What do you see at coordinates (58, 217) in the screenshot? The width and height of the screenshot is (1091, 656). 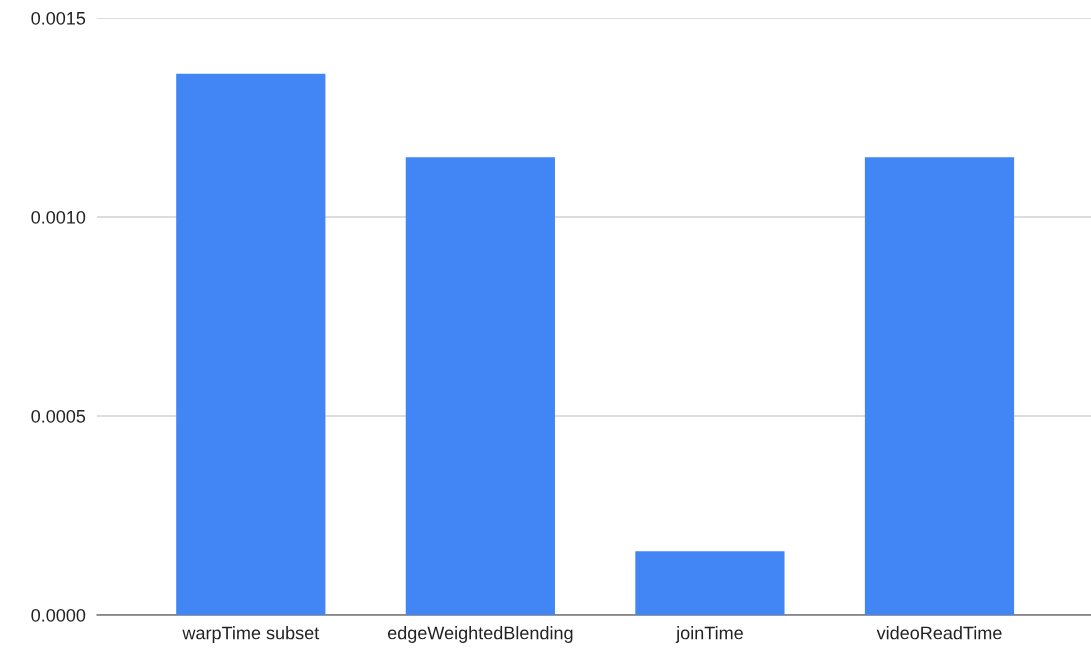 I see `y-tick-label: 0.0010` at bounding box center [58, 217].